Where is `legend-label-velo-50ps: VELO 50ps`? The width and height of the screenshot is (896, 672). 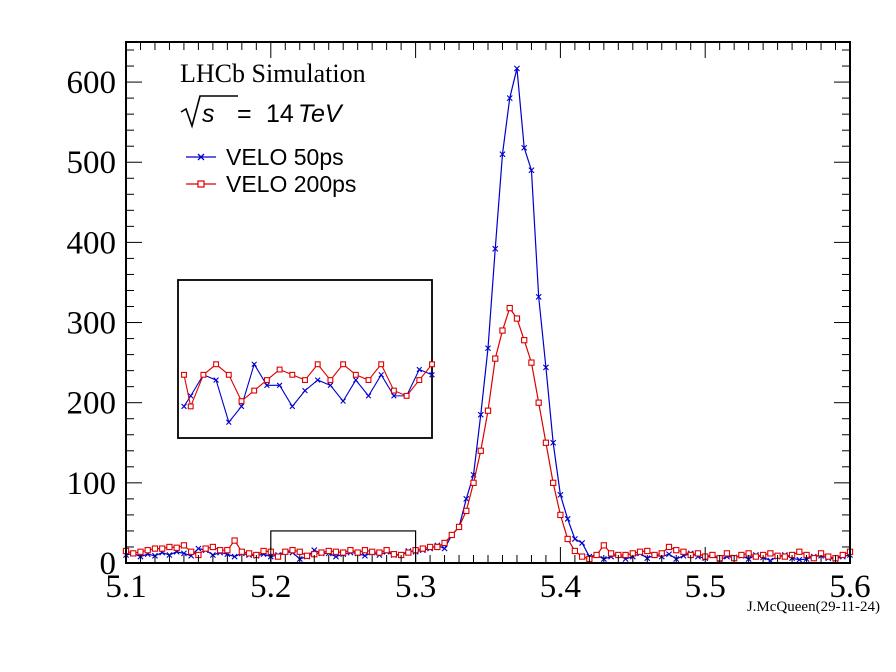 legend-label-velo-50ps: VELO 50ps is located at coordinates (285, 157).